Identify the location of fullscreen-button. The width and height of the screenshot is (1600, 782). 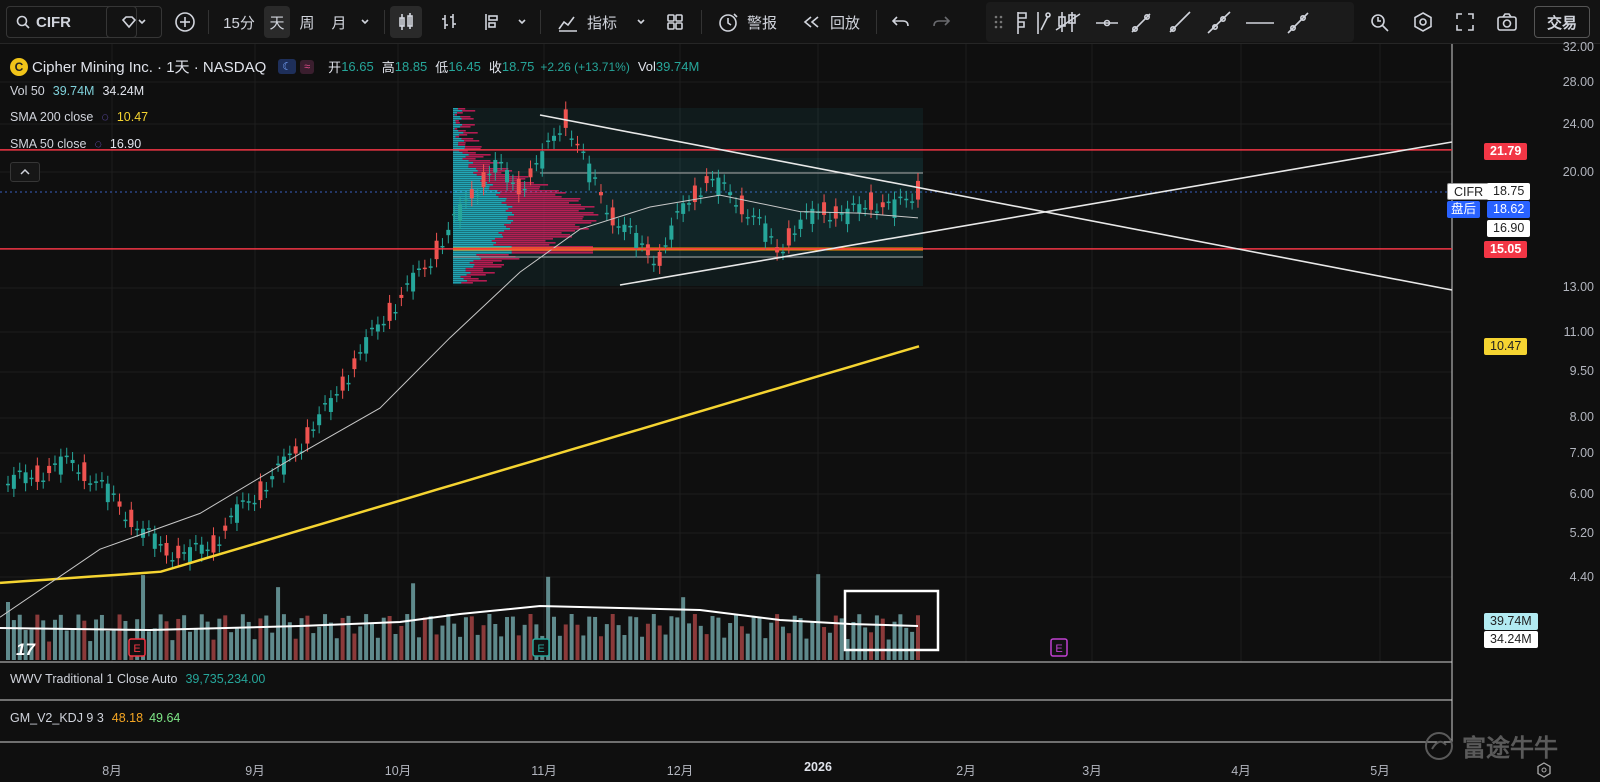
(1465, 22).